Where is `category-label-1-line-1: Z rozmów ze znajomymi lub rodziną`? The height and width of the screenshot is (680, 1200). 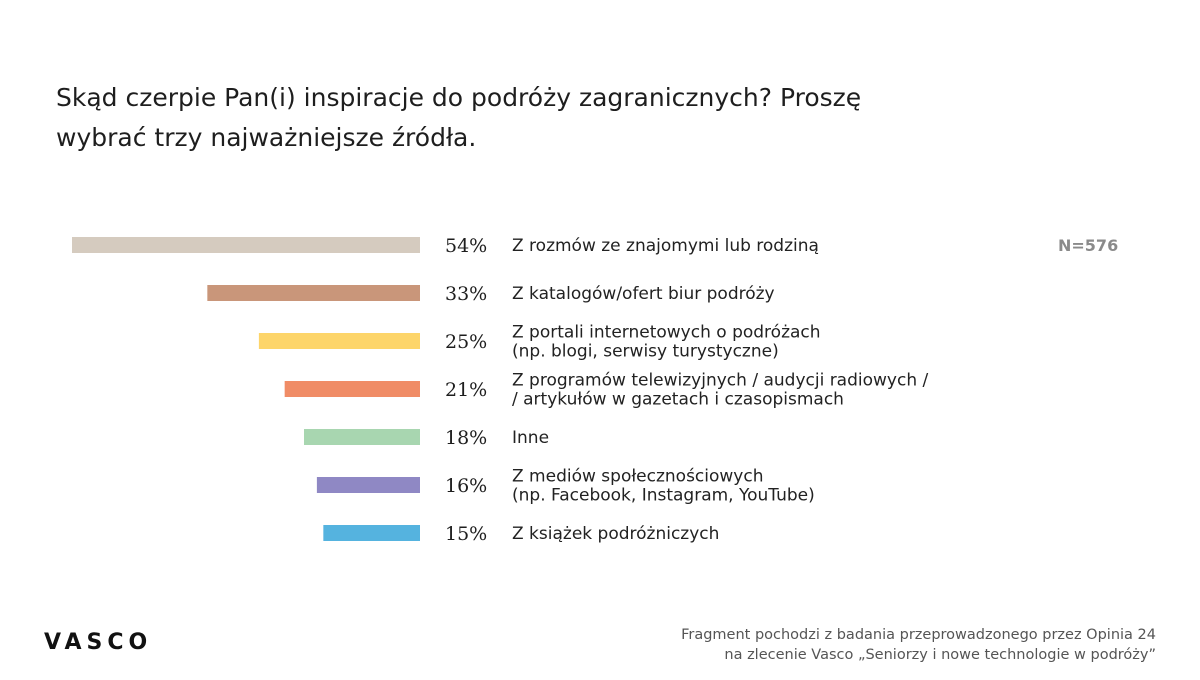
category-label-1-line-1: Z rozmów ze znajomymi lub rodziną is located at coordinates (665, 246).